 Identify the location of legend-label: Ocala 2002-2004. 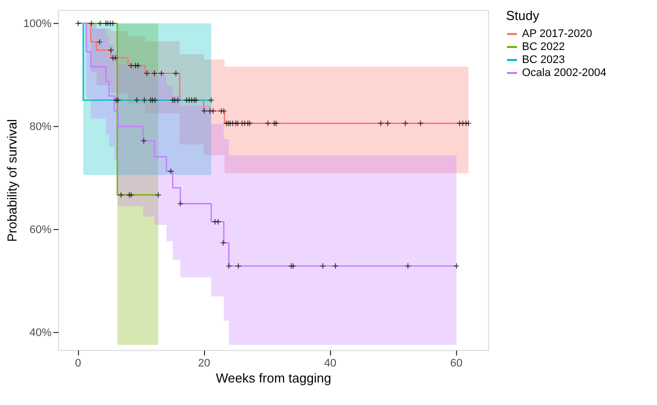
(564, 73).